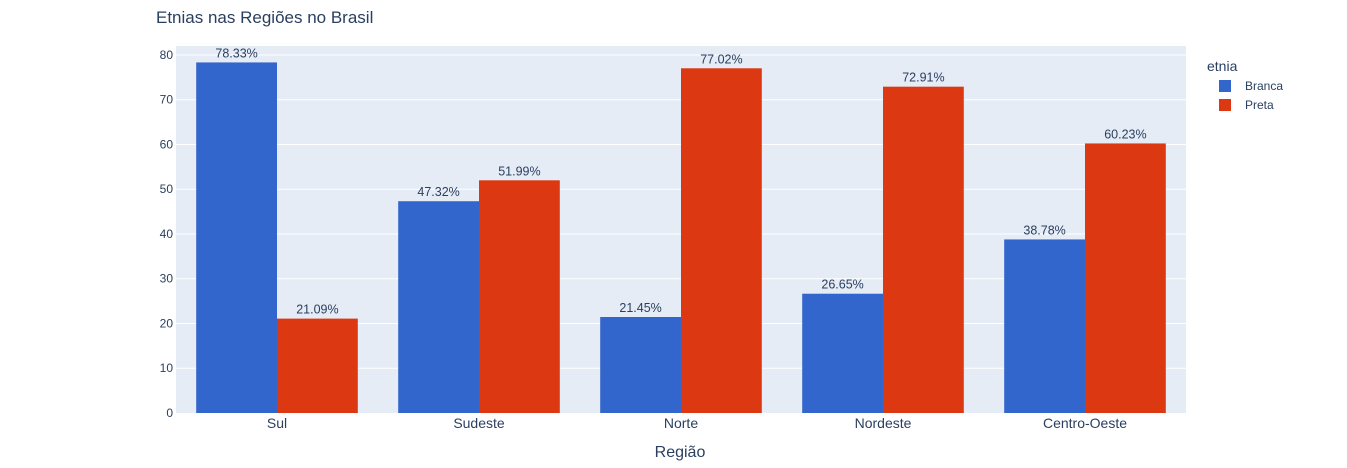 Image resolution: width=1347 pixels, height=468 pixels. Describe the element at coordinates (167, 189) in the screenshot. I see `y-tick-label: 50` at that location.